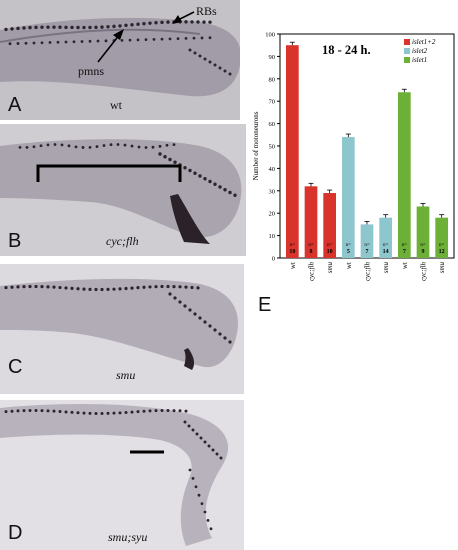  What do you see at coordinates (146, 37) in the screenshot?
I see `arrow-icons` at bounding box center [146, 37].